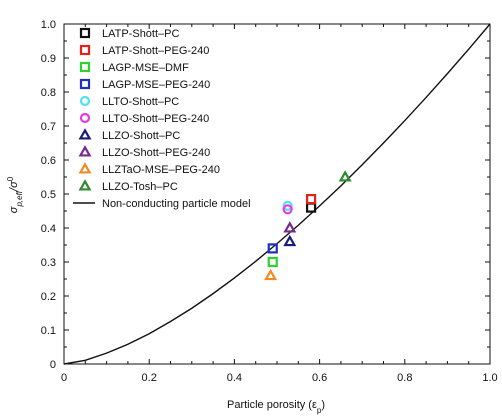 This screenshot has width=502, height=418. What do you see at coordinates (319, 378) in the screenshot?
I see `x-tick-label: 0.6` at bounding box center [319, 378].